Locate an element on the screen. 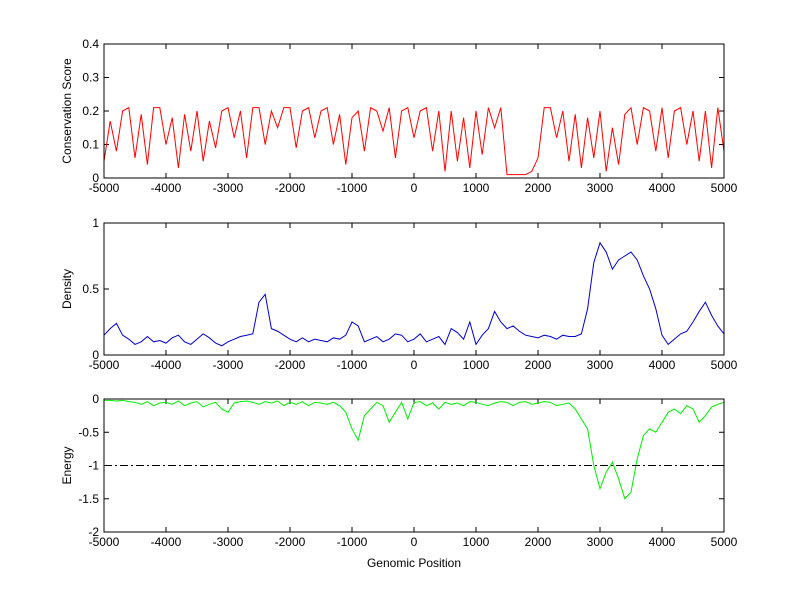  y-tick-label: -0.5 is located at coordinates (88, 432).